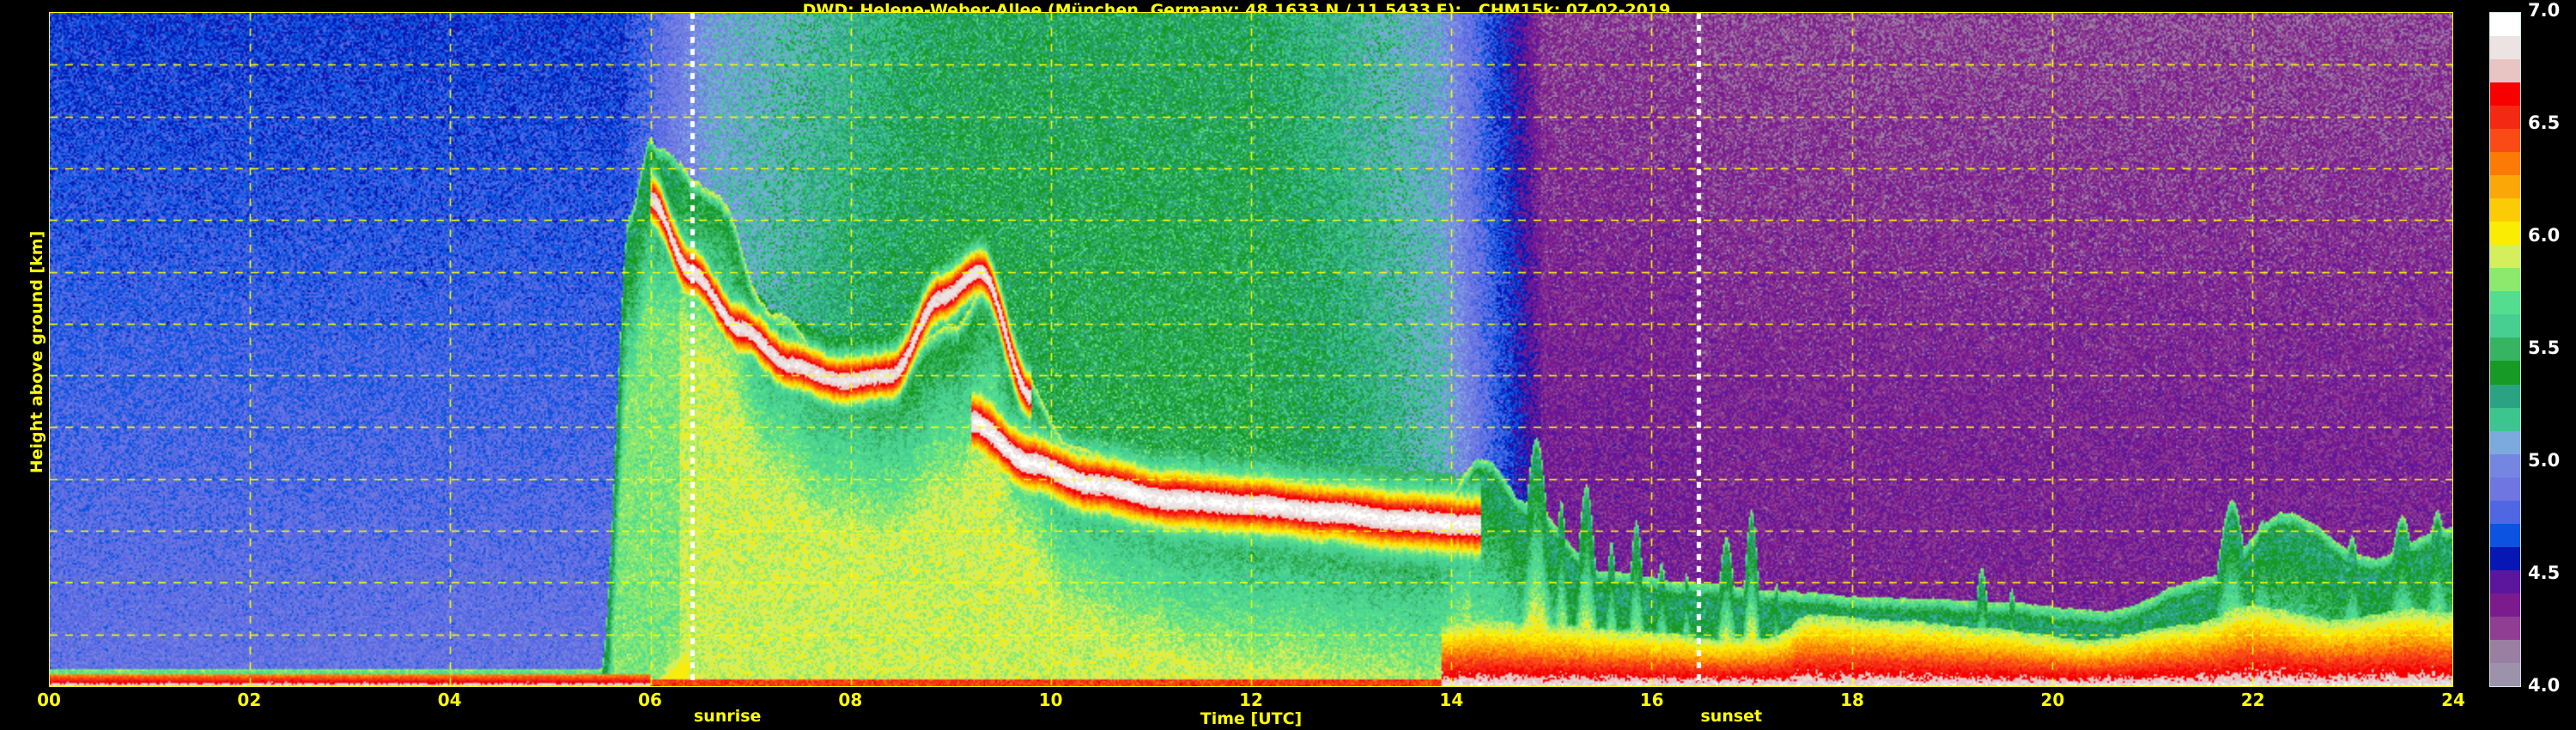 The width and height of the screenshot is (2576, 730). I want to click on x-tick-label: 22, so click(2252, 700).